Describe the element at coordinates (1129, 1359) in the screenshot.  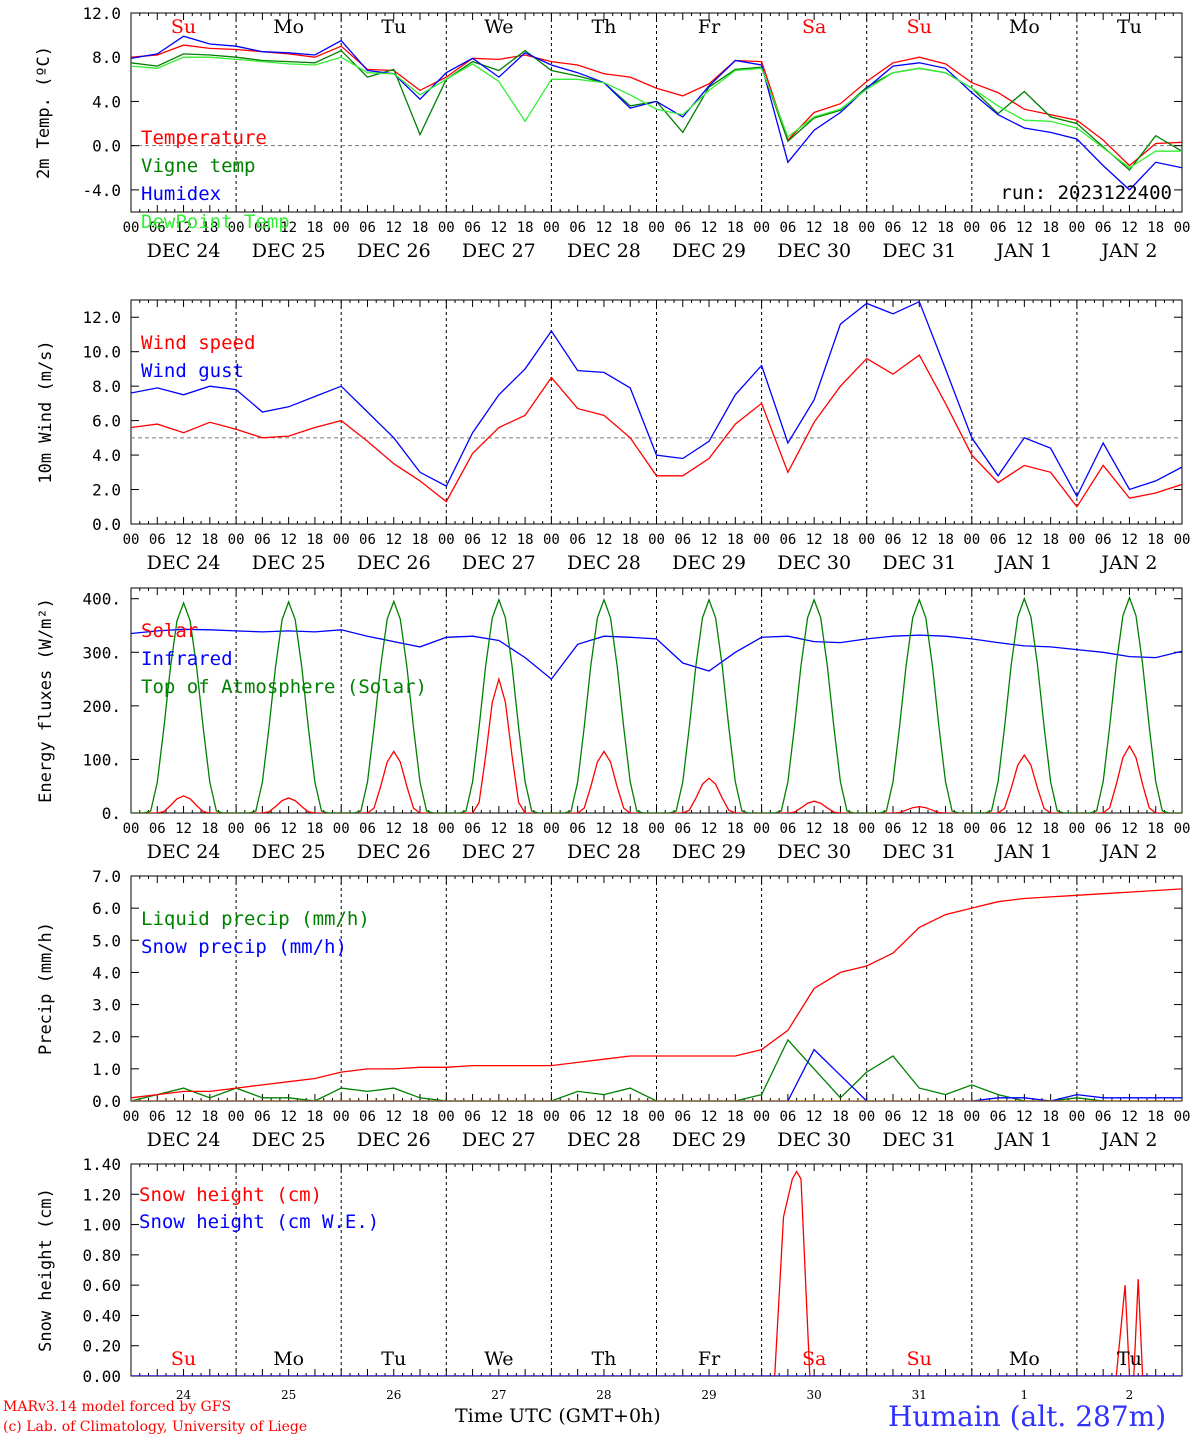
I see `weekday-label: Tu` at that location.